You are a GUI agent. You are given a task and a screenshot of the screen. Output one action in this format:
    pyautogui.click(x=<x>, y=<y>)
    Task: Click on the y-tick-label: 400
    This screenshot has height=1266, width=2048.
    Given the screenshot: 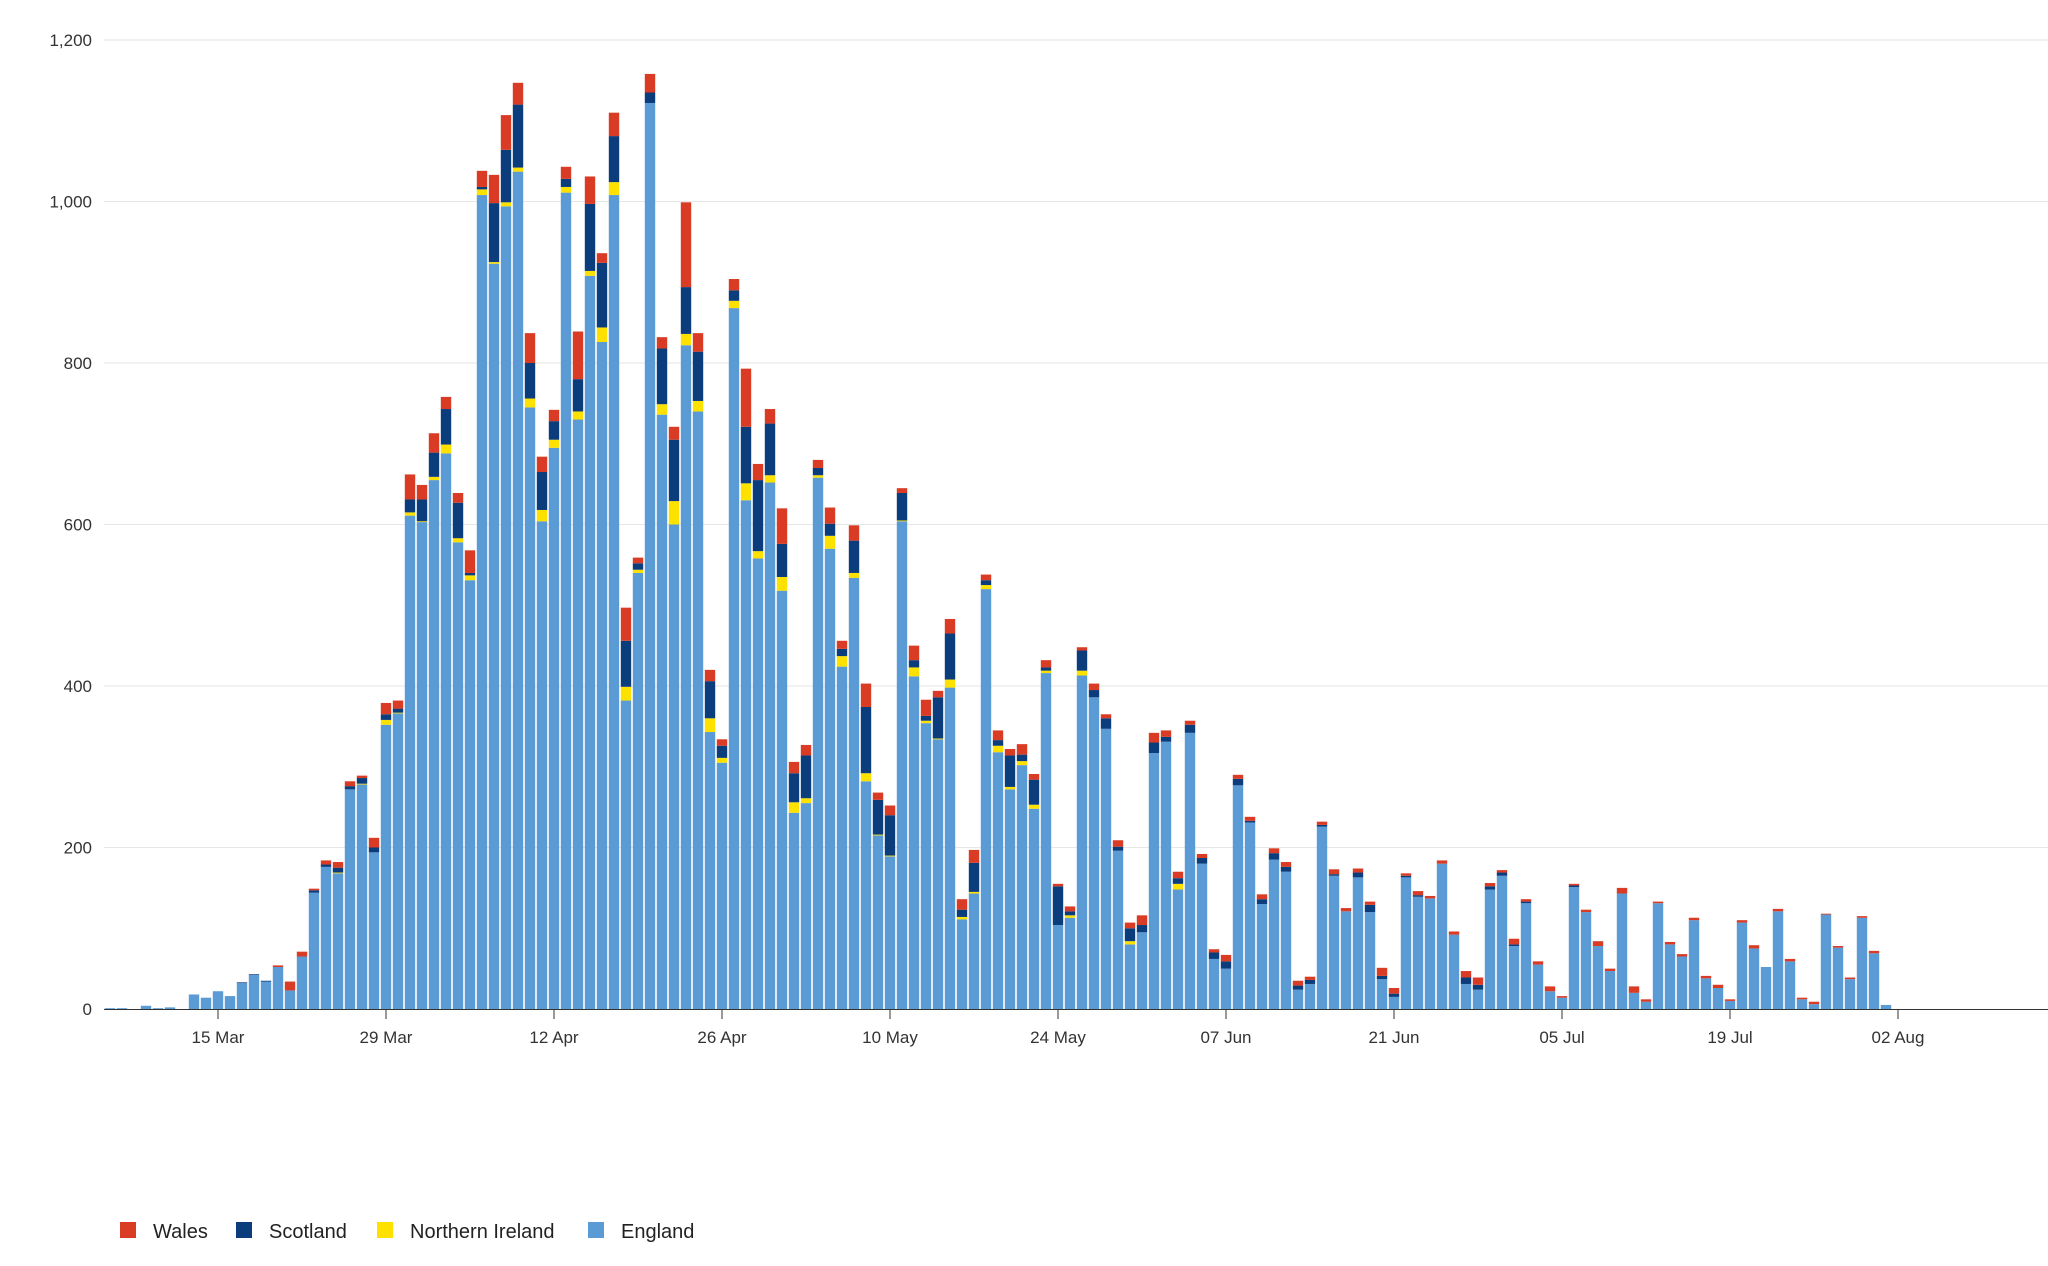 What is the action you would take?
    pyautogui.click(x=78, y=686)
    